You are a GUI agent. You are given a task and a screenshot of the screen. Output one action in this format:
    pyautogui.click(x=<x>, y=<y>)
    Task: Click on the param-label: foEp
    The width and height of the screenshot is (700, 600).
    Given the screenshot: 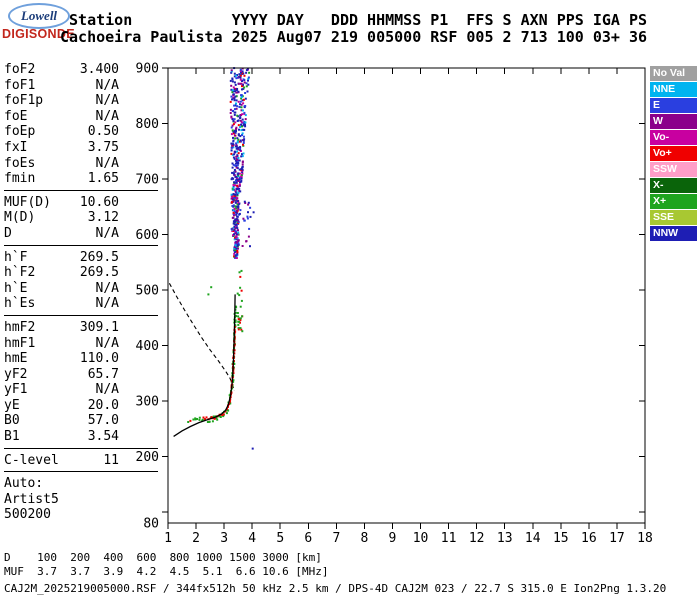 What is the action you would take?
    pyautogui.click(x=20, y=132)
    